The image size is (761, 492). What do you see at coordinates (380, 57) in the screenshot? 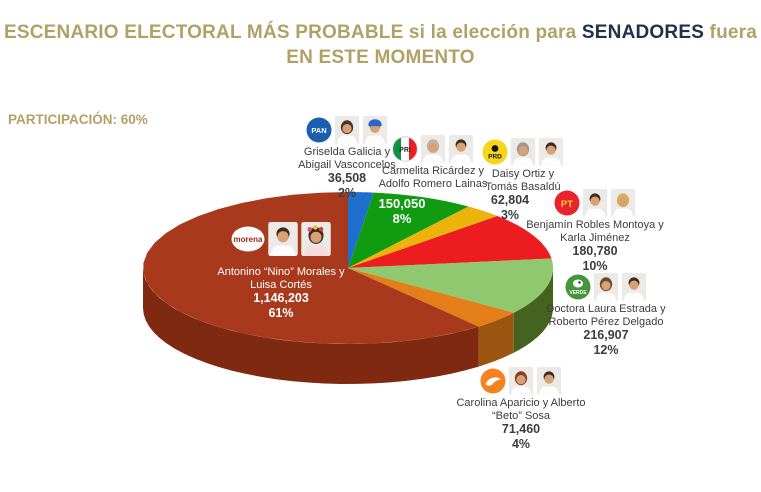
I see `title-line2: EN ESTE MOMENTO` at bounding box center [380, 57].